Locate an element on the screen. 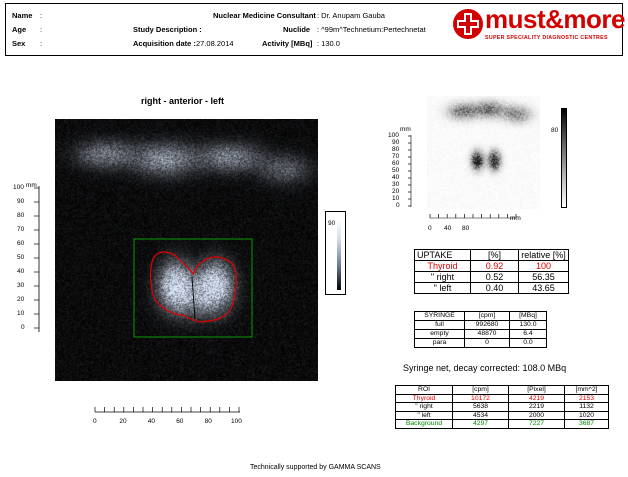 The width and height of the screenshot is (628, 477). roi-row-cpm: 4534 is located at coordinates (480, 415).